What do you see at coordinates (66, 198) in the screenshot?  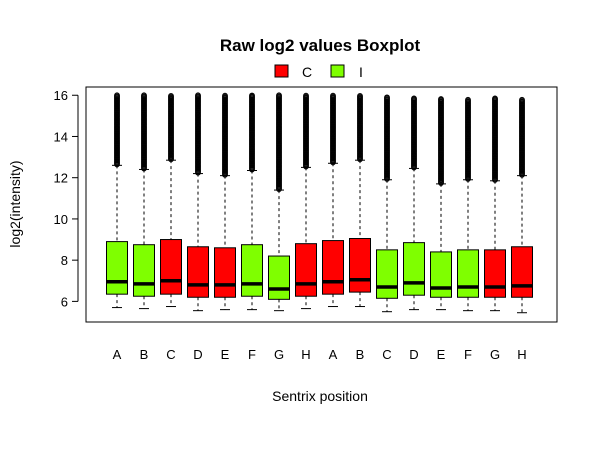 I see `y-axis: 6 8 10 12 14 16` at bounding box center [66, 198].